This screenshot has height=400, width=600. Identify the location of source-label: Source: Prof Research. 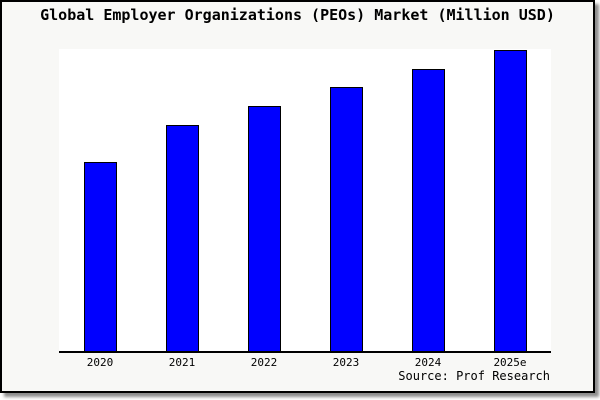
(474, 376).